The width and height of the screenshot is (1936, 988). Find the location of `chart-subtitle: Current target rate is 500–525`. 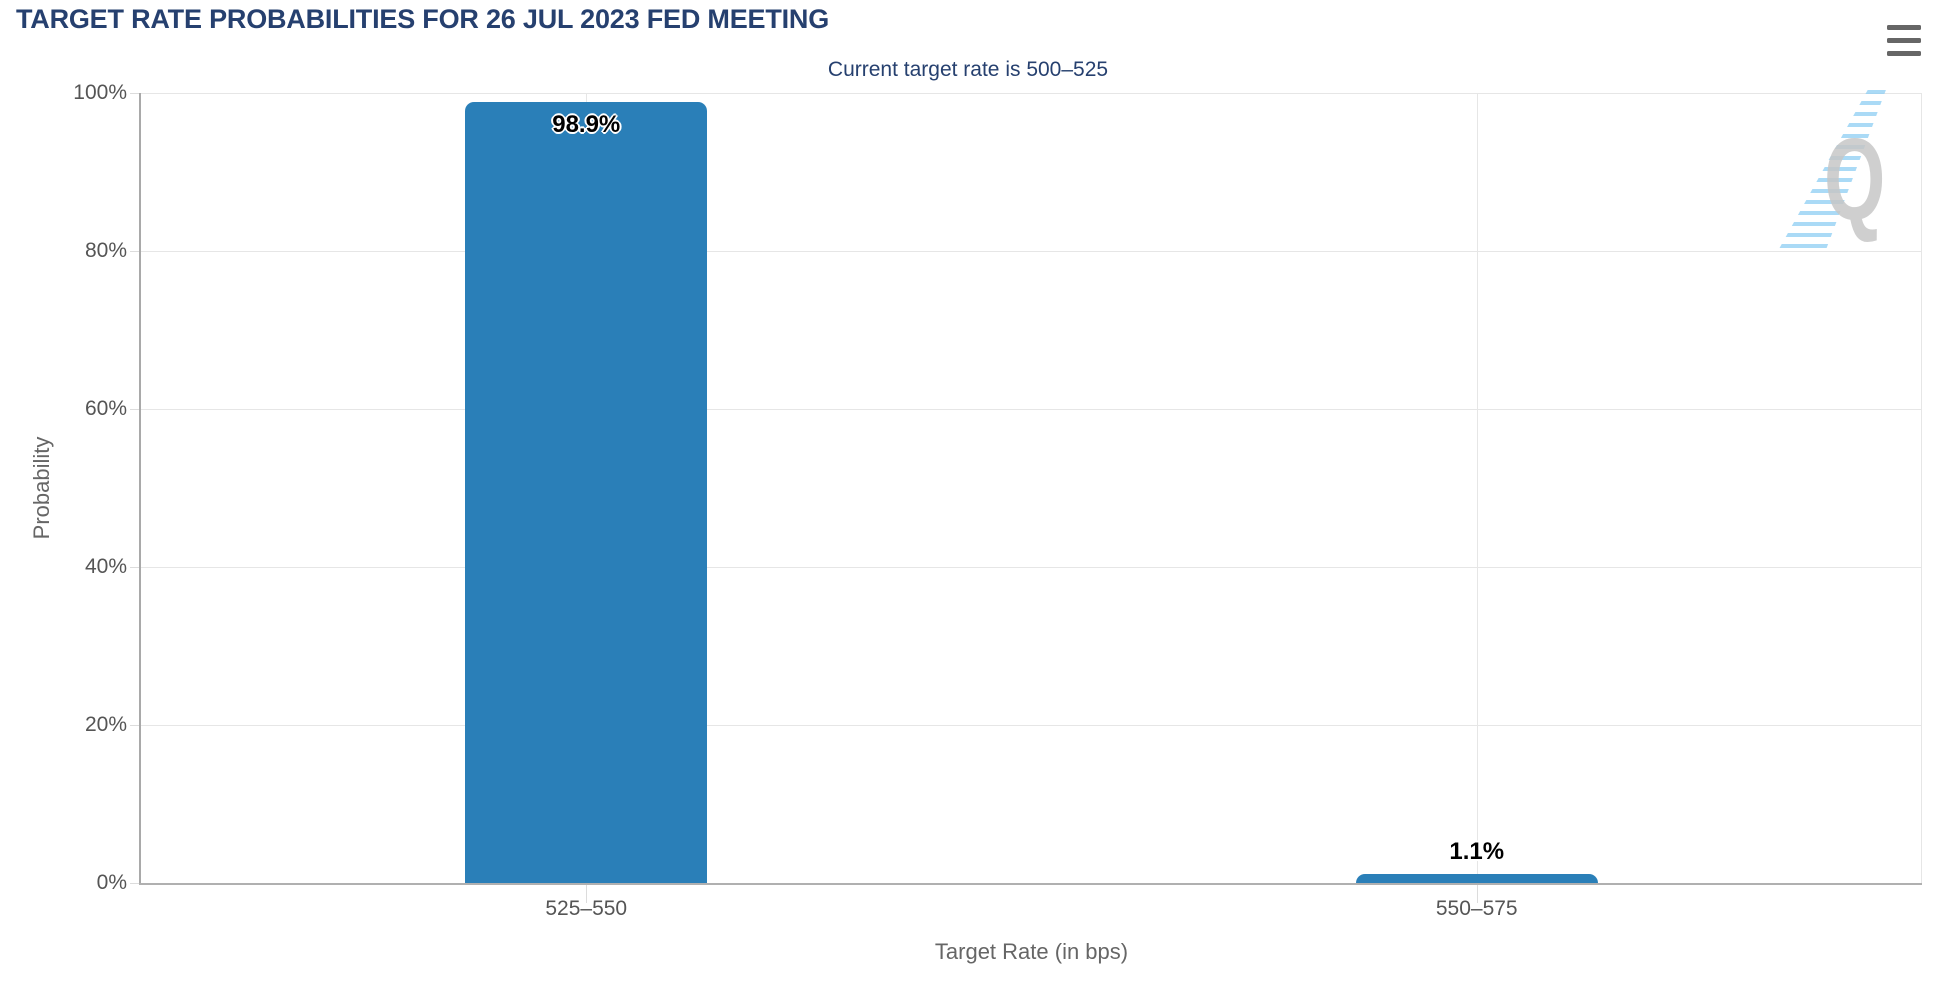

chart-subtitle: Current target rate is 500–525 is located at coordinates (968, 69).